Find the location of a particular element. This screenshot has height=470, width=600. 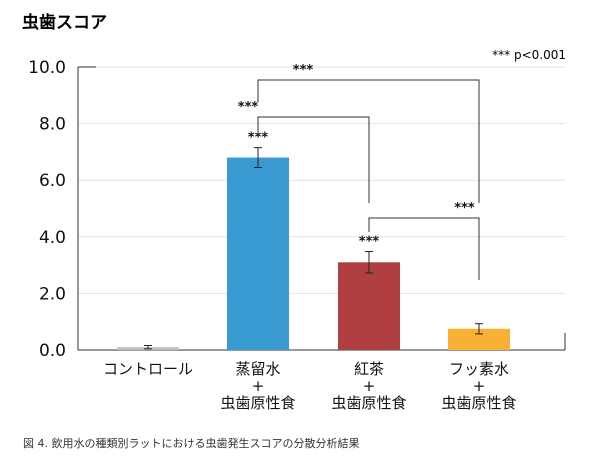

x-category-label: 紅茶 is located at coordinates (369, 369).